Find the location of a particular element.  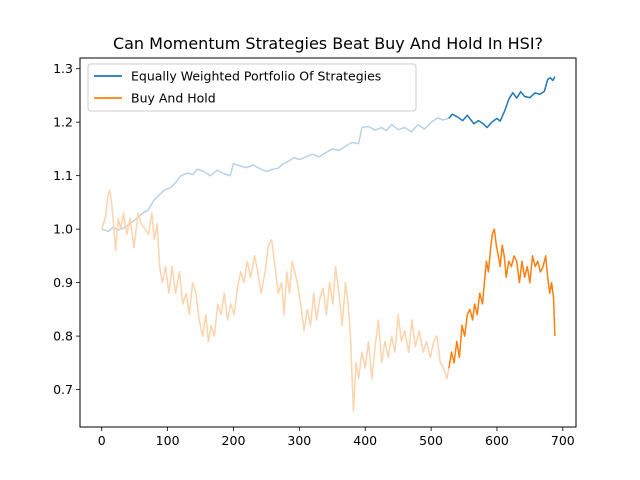

series-0-line-highlight is located at coordinates (502, 102).